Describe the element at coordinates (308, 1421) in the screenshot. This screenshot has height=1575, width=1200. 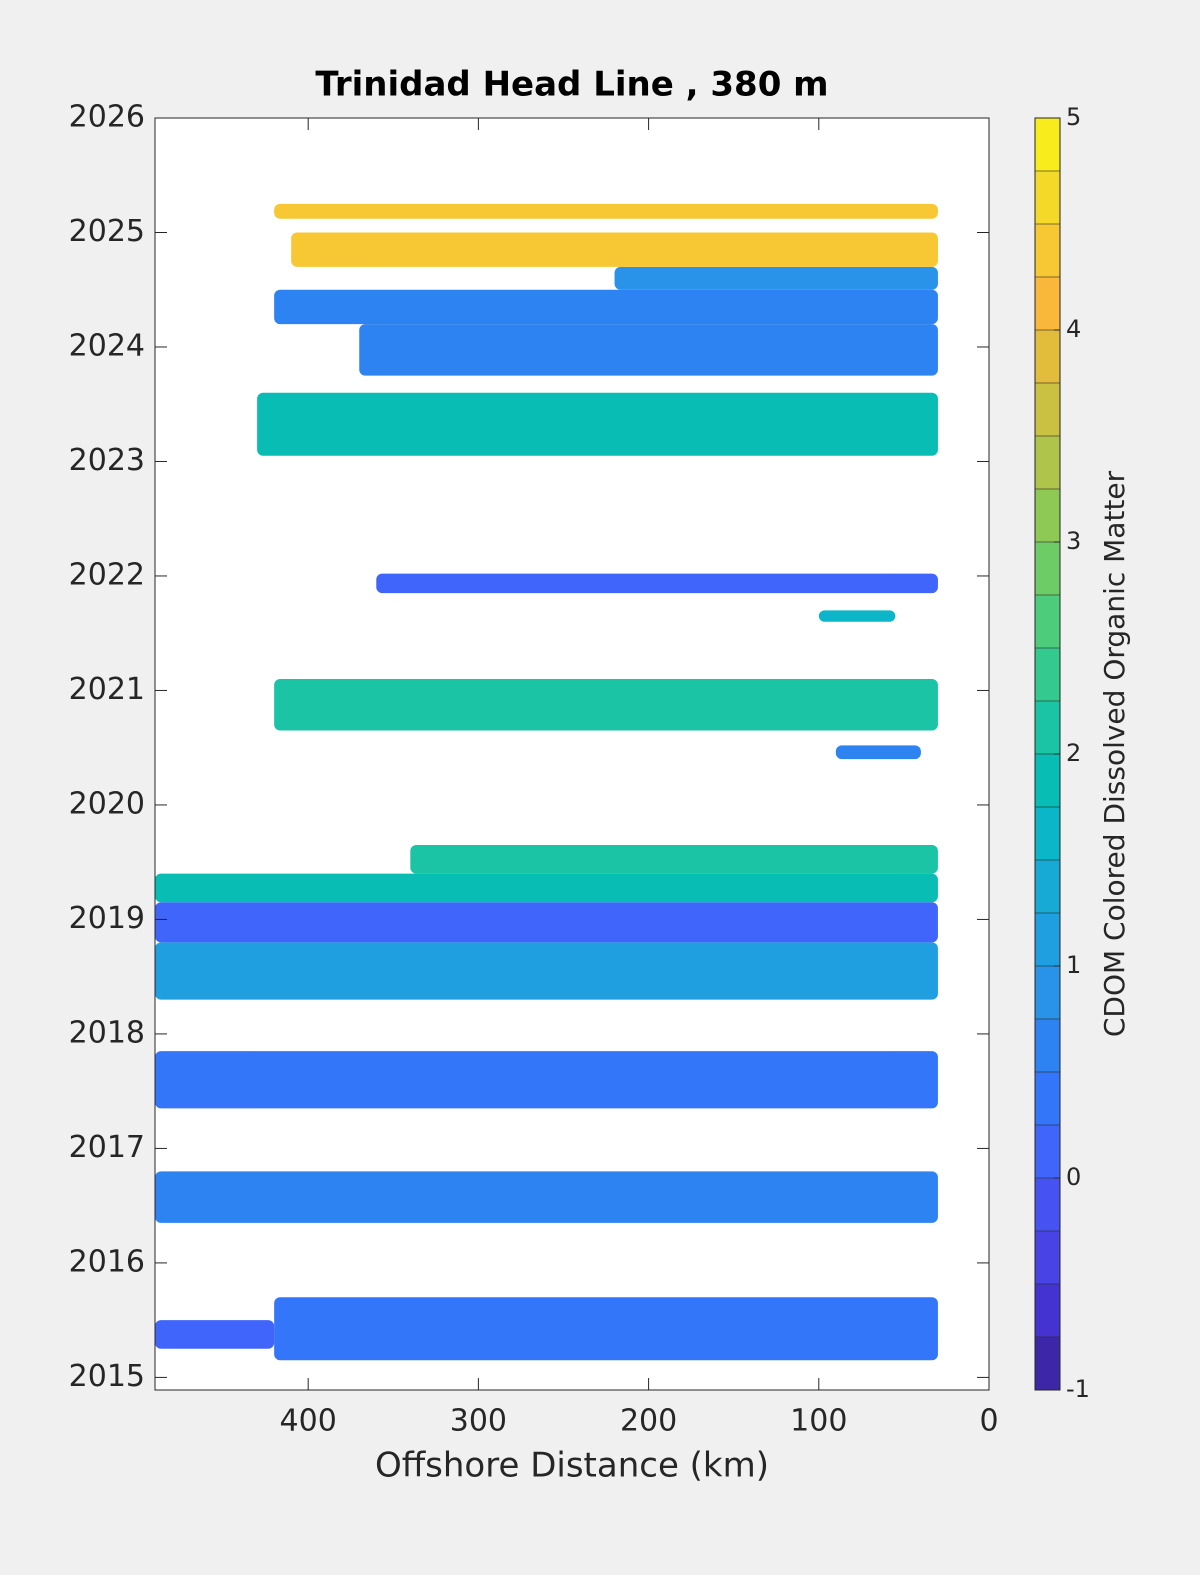
I see `x-tick-label: 400` at that location.